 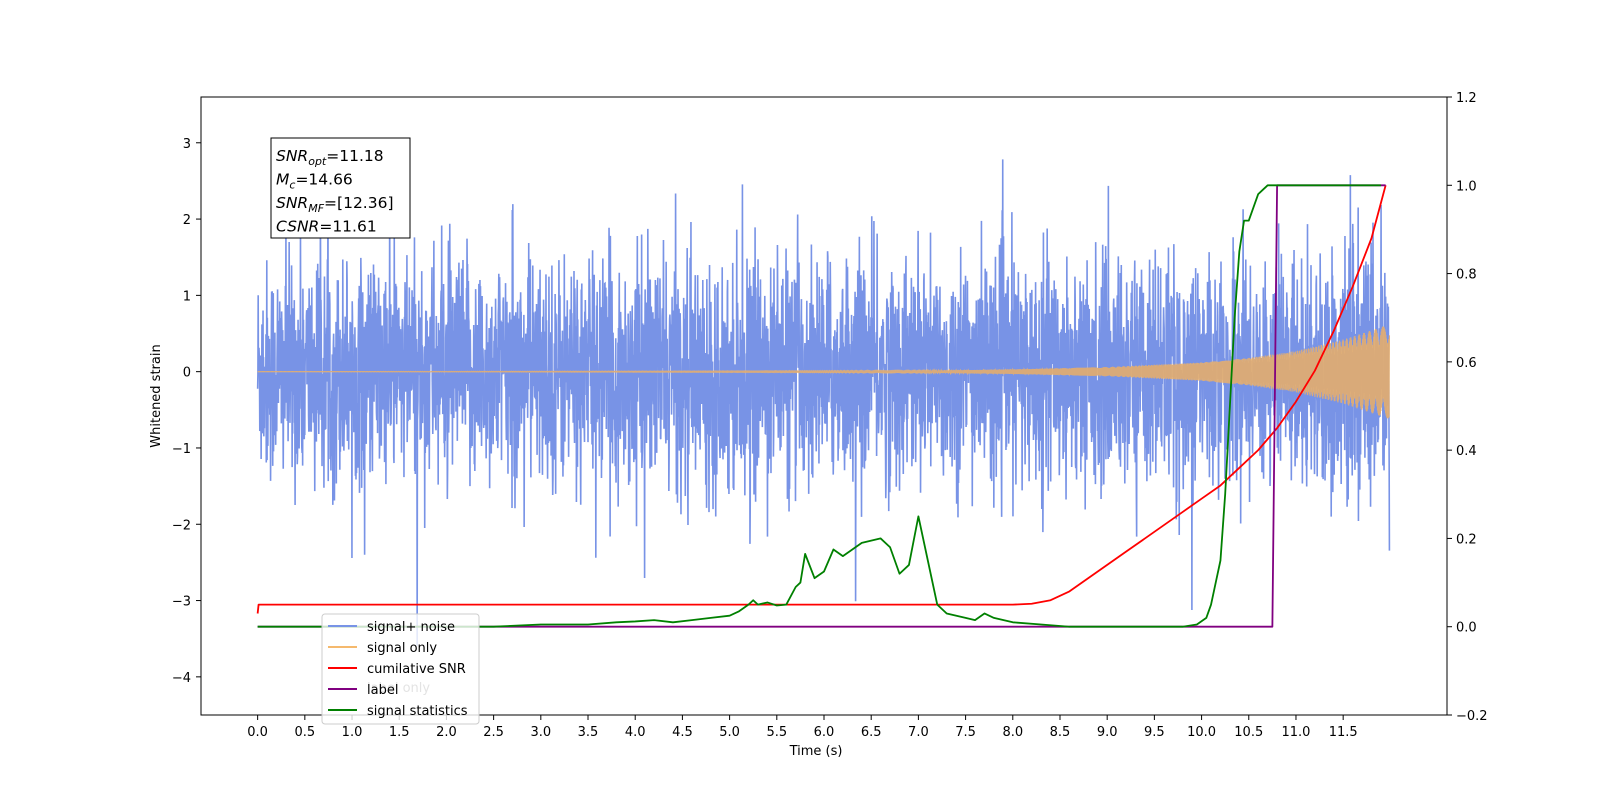 I want to click on x-tick-label: 10.0, so click(x=1201, y=732).